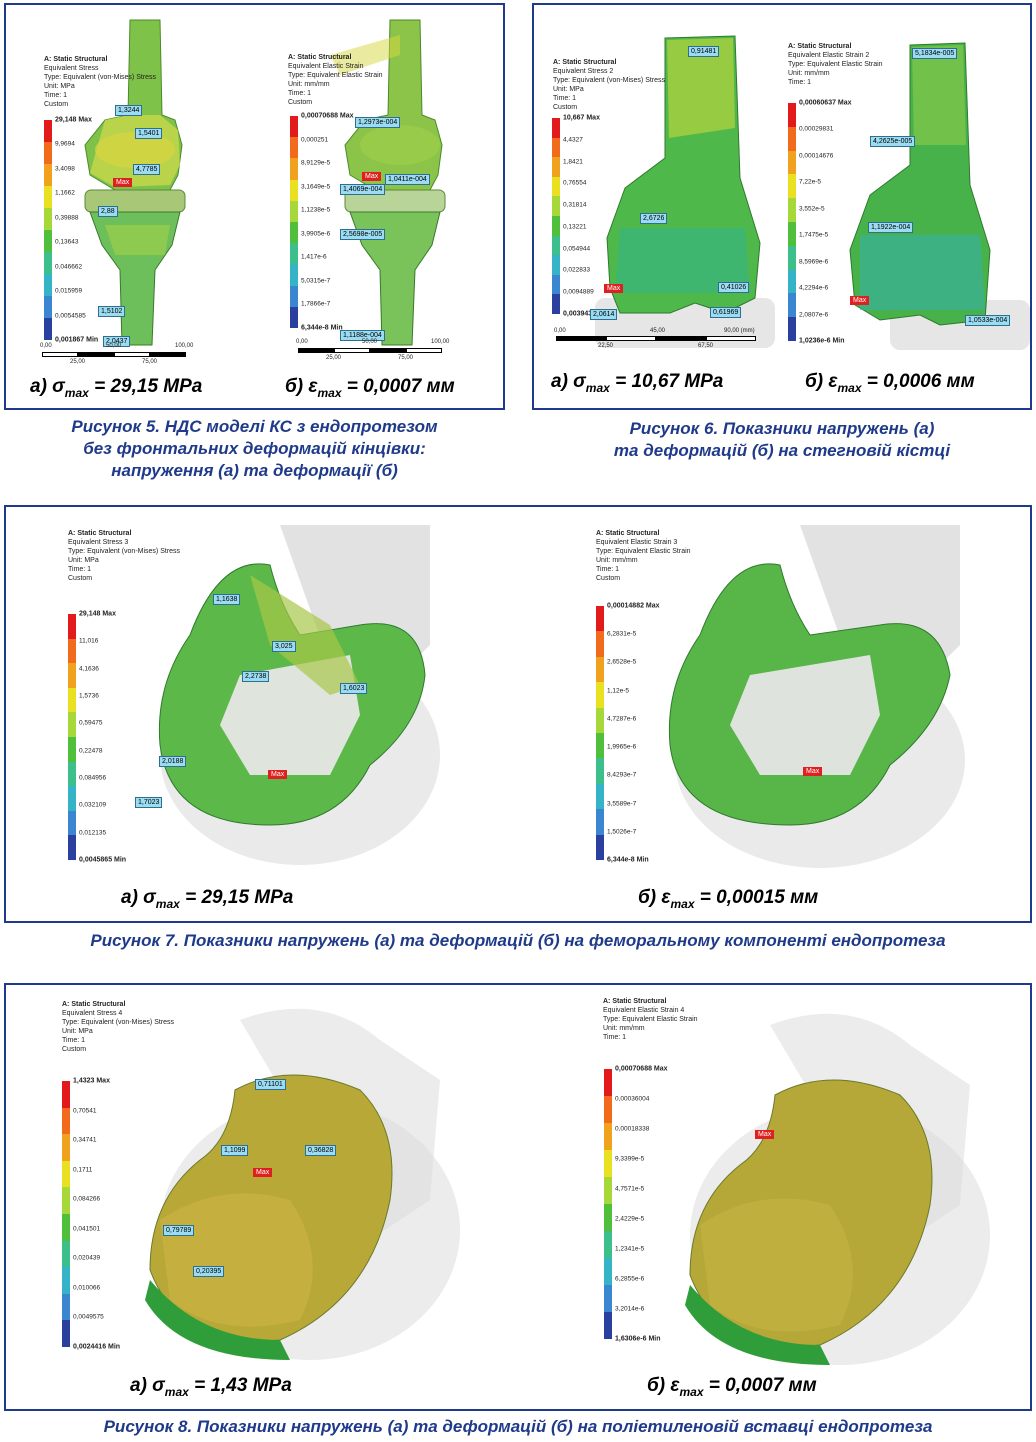 The image size is (1036, 1442). What do you see at coordinates (93, 833) in the screenshot?
I see `legend-label: 0,012135` at bounding box center [93, 833].